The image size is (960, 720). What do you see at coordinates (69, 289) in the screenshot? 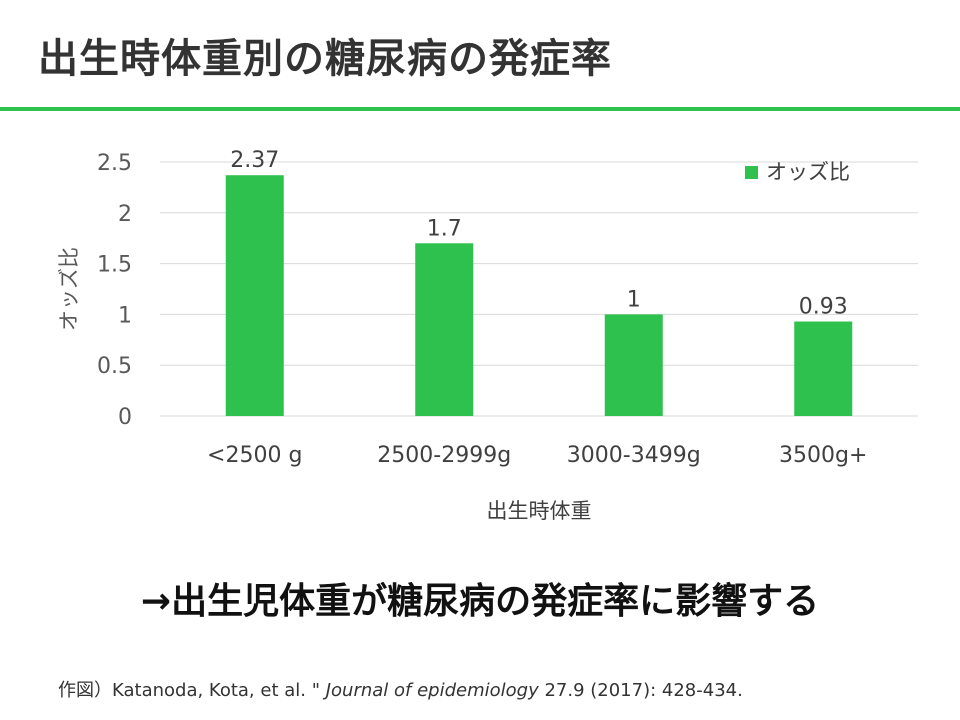
I see `y-axis-title: オッズ比` at bounding box center [69, 289].